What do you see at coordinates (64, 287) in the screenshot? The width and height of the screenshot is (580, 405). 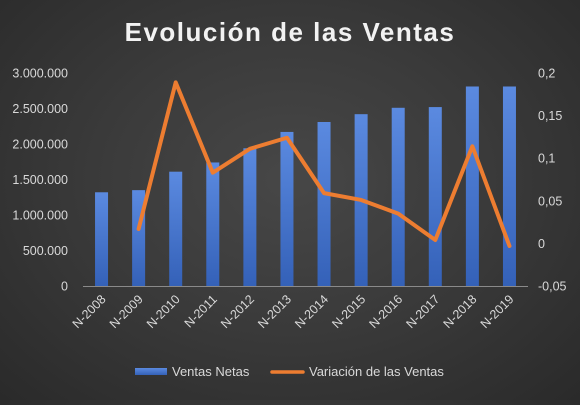 I see `y-left-tick-label: 0` at bounding box center [64, 287].